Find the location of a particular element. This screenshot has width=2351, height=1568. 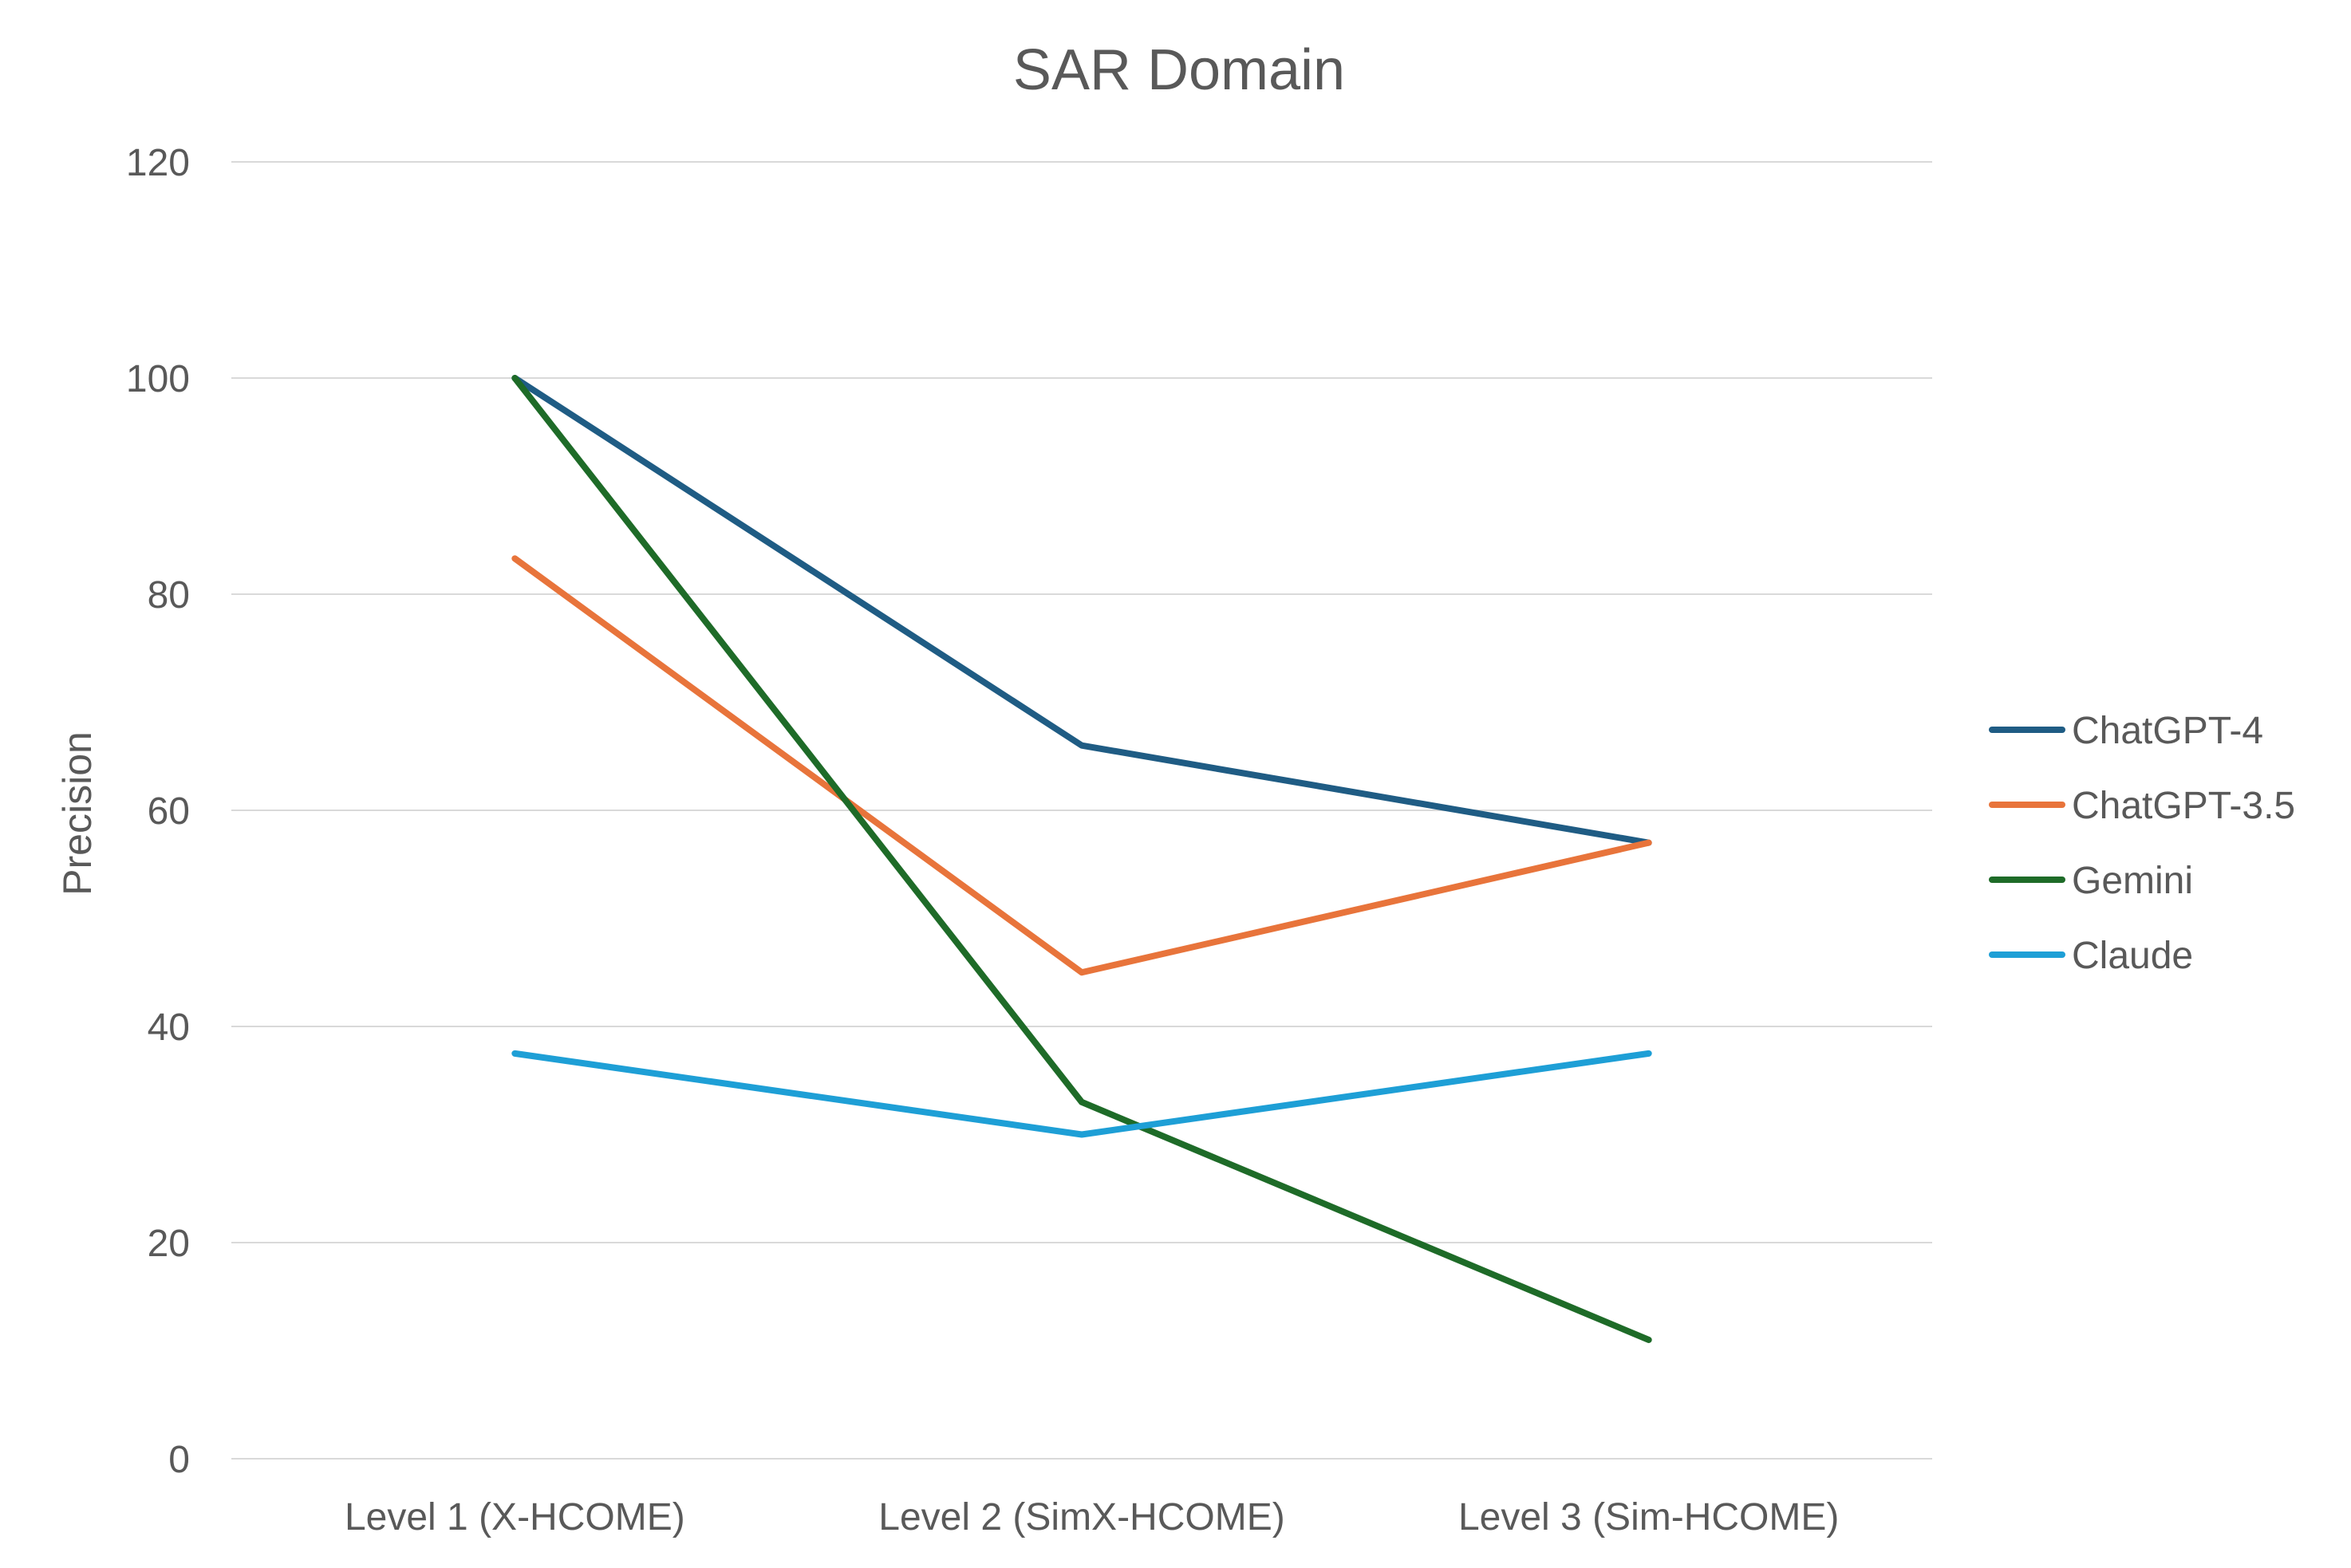

legend-label: Gemini is located at coordinates (2132, 881).